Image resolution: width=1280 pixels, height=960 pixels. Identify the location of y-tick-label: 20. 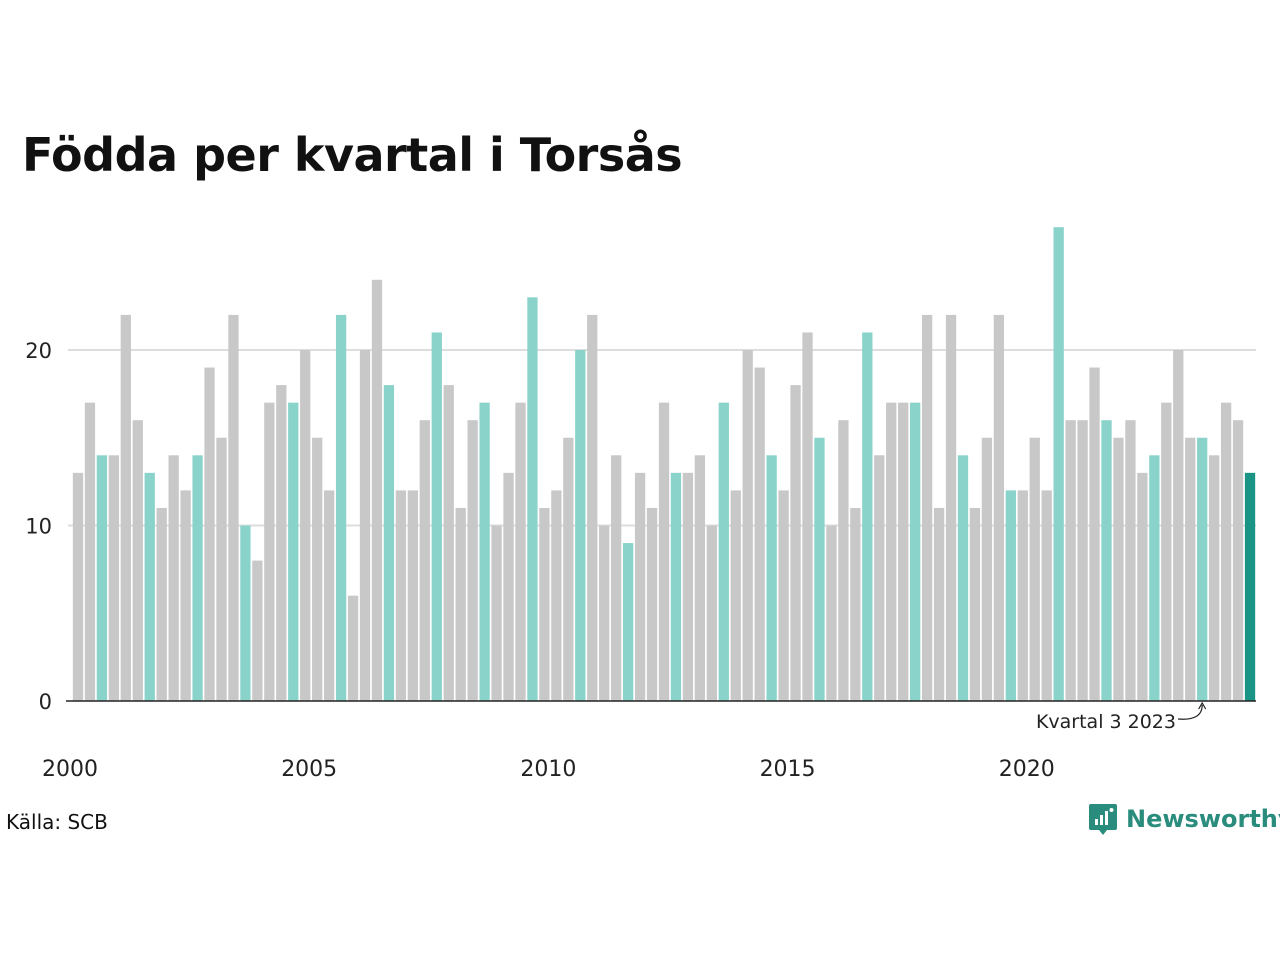
(38, 351).